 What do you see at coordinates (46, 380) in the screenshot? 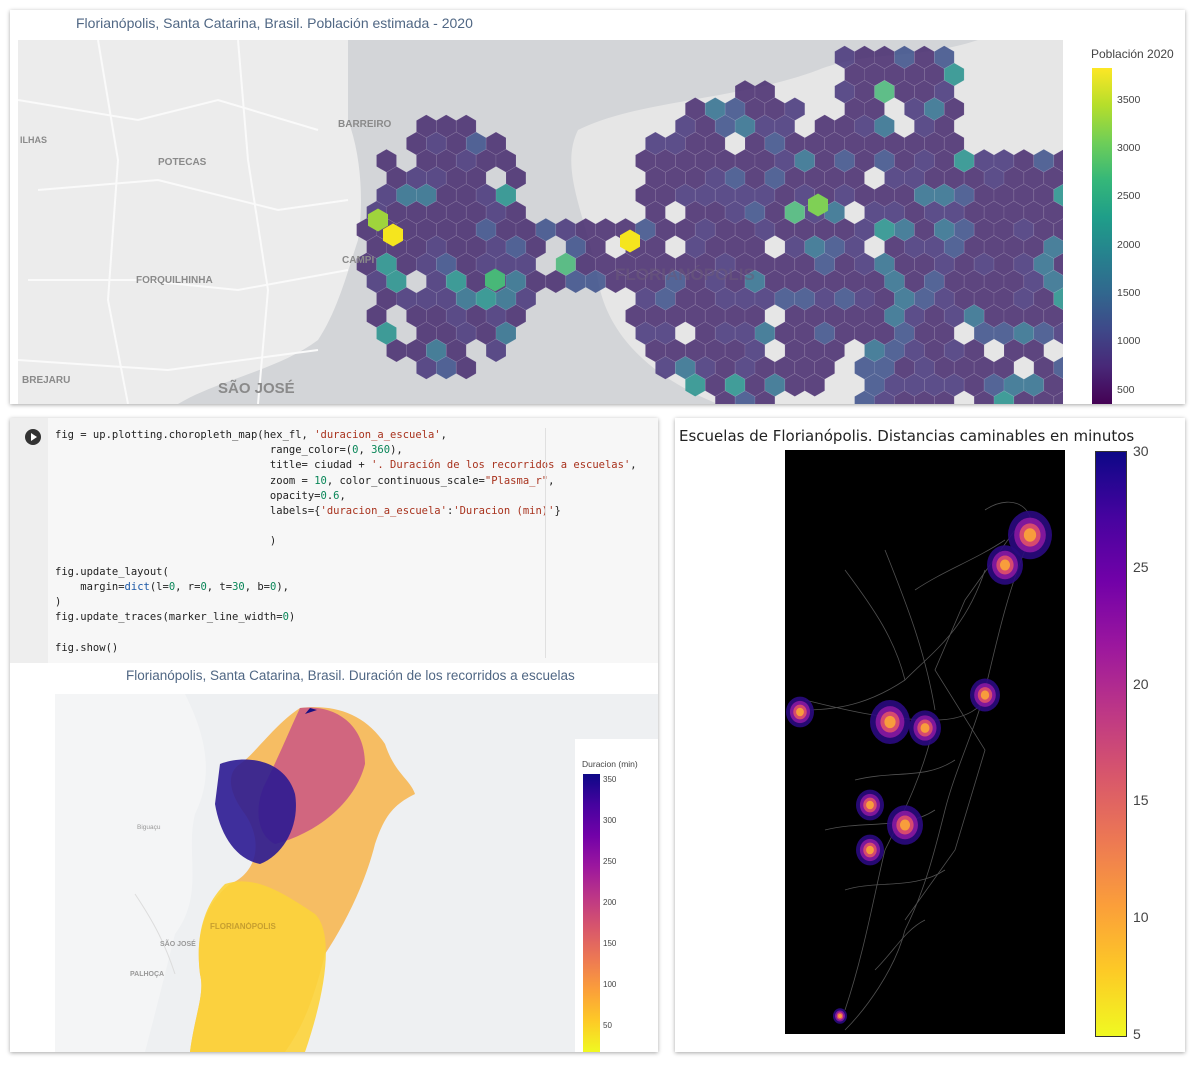
I see `place-label-brejaru: BREJARU` at bounding box center [46, 380].